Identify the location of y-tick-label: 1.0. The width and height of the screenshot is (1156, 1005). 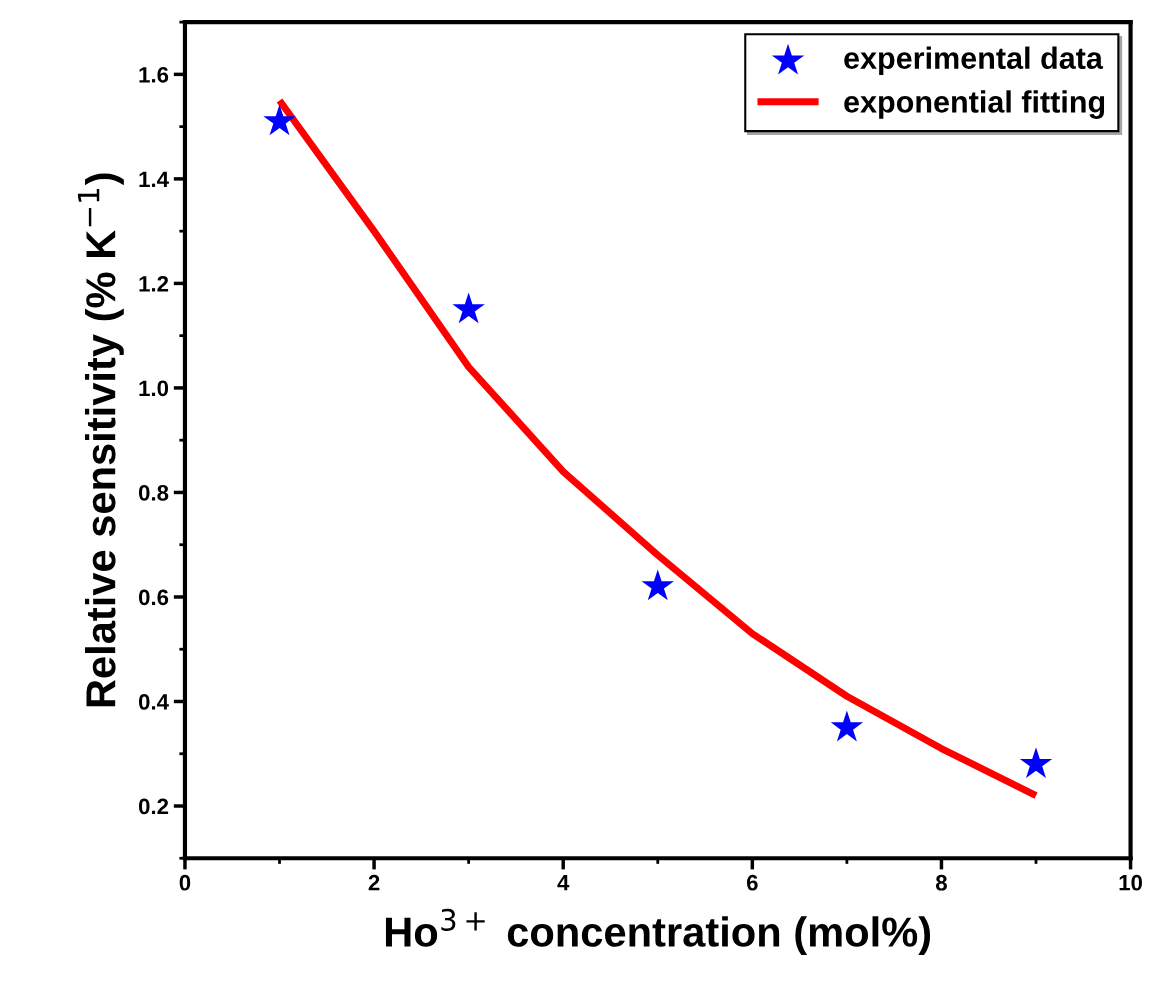
(154, 388).